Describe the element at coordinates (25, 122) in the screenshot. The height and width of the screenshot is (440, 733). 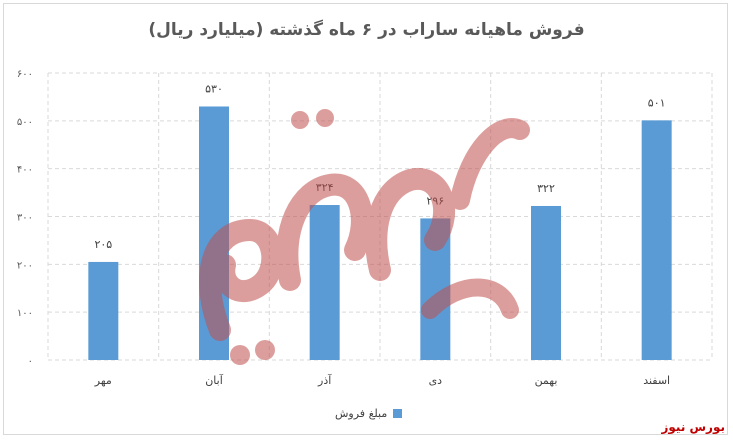
I see `y-tick-label: ۵۰۰` at that location.